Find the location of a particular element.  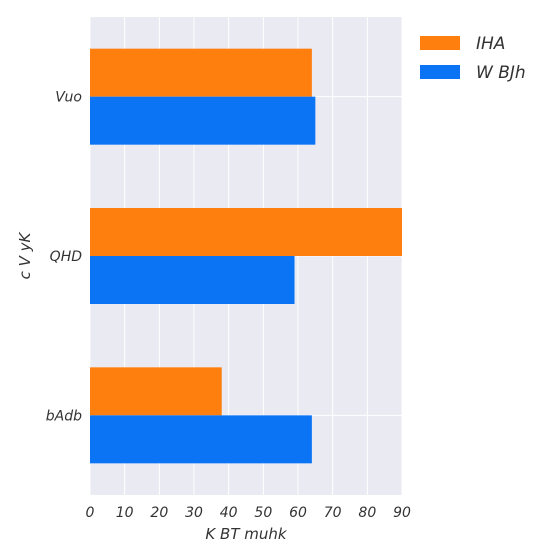

x-tick-label: 10 is located at coordinates (125, 513).